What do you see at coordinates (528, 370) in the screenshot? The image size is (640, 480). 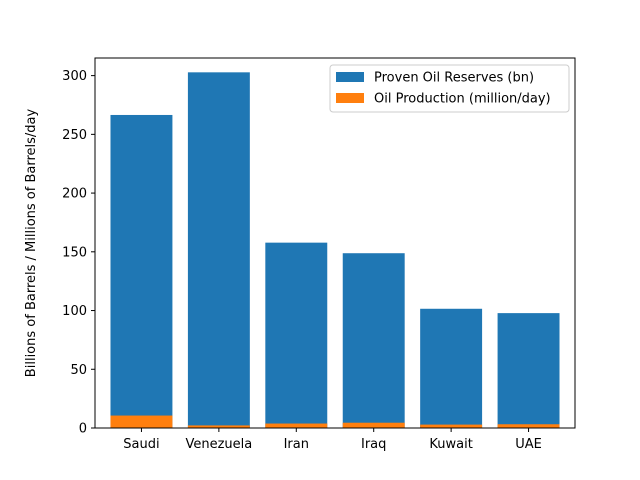 I see `bar-reserves-uae` at bounding box center [528, 370].